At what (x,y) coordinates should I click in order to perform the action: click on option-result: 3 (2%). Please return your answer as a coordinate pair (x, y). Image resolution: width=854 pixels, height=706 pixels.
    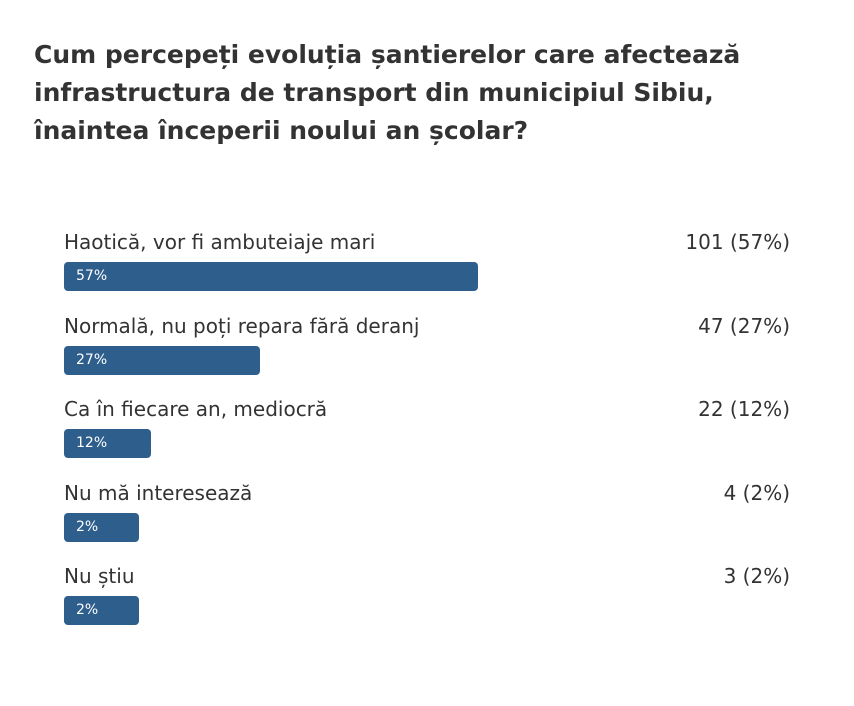
    Looking at the image, I should click on (756, 576).